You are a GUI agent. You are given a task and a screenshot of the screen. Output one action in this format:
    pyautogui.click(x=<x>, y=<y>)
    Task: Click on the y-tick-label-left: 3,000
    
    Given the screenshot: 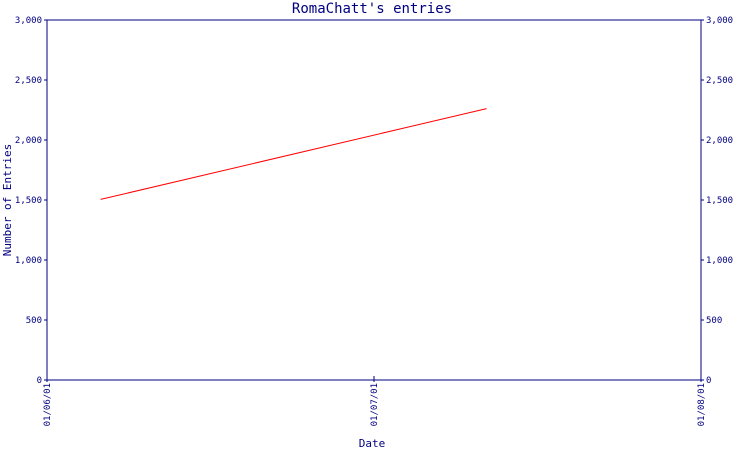 What is the action you would take?
    pyautogui.click(x=28, y=21)
    